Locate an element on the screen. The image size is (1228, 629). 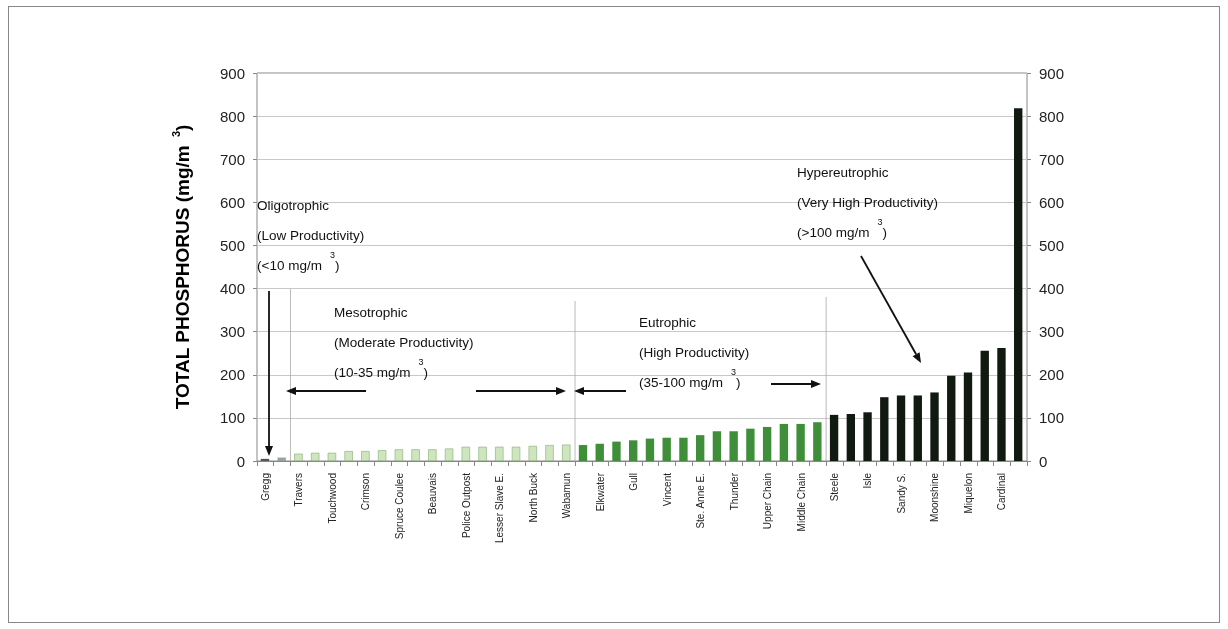
y-axis-title: TOTAL PHOSPHORUS (mg/m3) is located at coordinates (181, 267).